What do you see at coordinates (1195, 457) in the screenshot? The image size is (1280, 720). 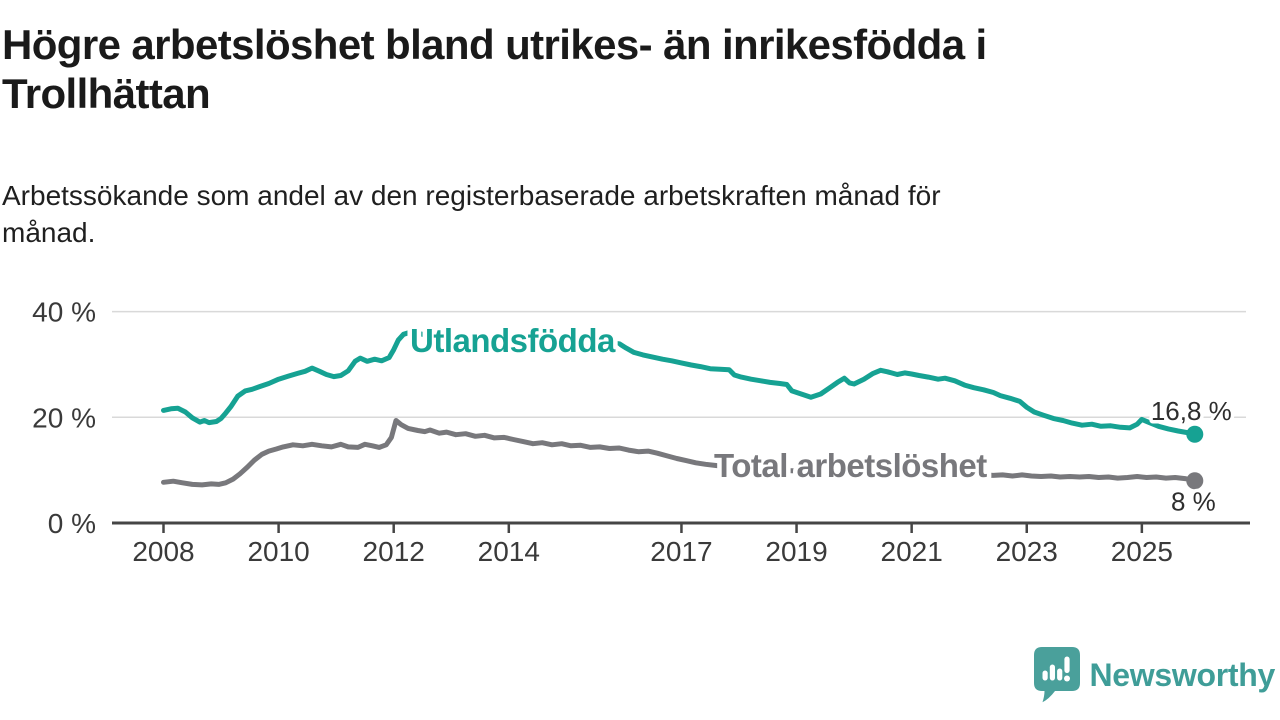 I see `series-end-dots` at bounding box center [1195, 457].